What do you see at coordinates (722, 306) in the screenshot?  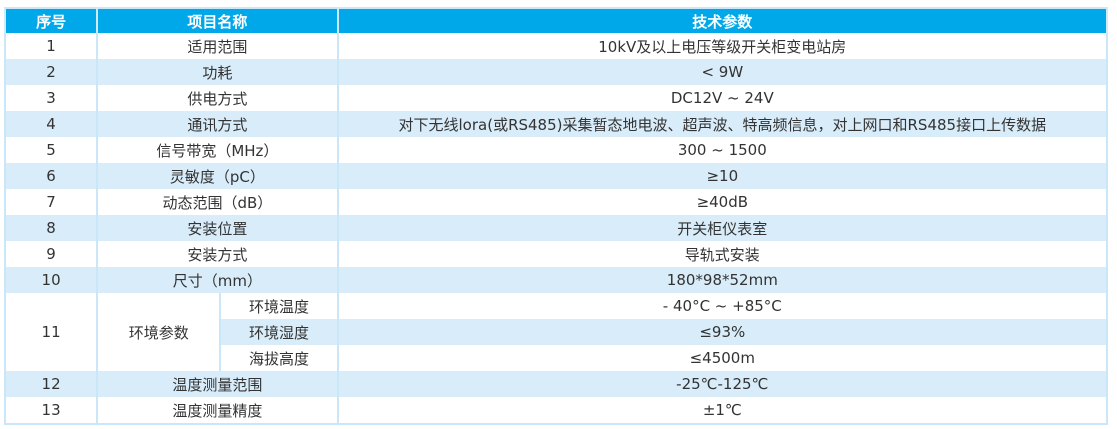 I see `param-value-cell: - 40°C ~ +85°C` at bounding box center [722, 306].